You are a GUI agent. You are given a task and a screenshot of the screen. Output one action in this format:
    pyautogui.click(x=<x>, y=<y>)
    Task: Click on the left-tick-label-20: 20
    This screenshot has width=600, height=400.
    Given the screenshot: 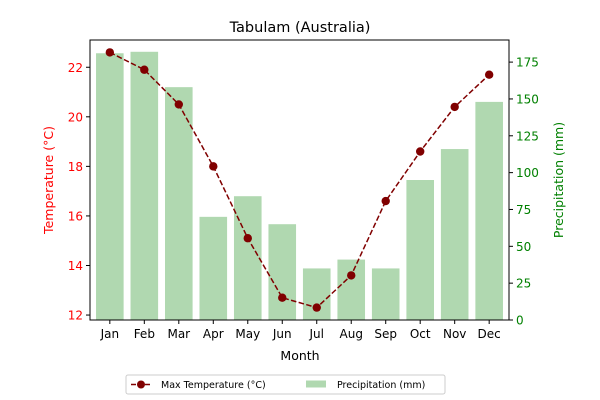 What is the action you would take?
    pyautogui.click(x=75, y=117)
    